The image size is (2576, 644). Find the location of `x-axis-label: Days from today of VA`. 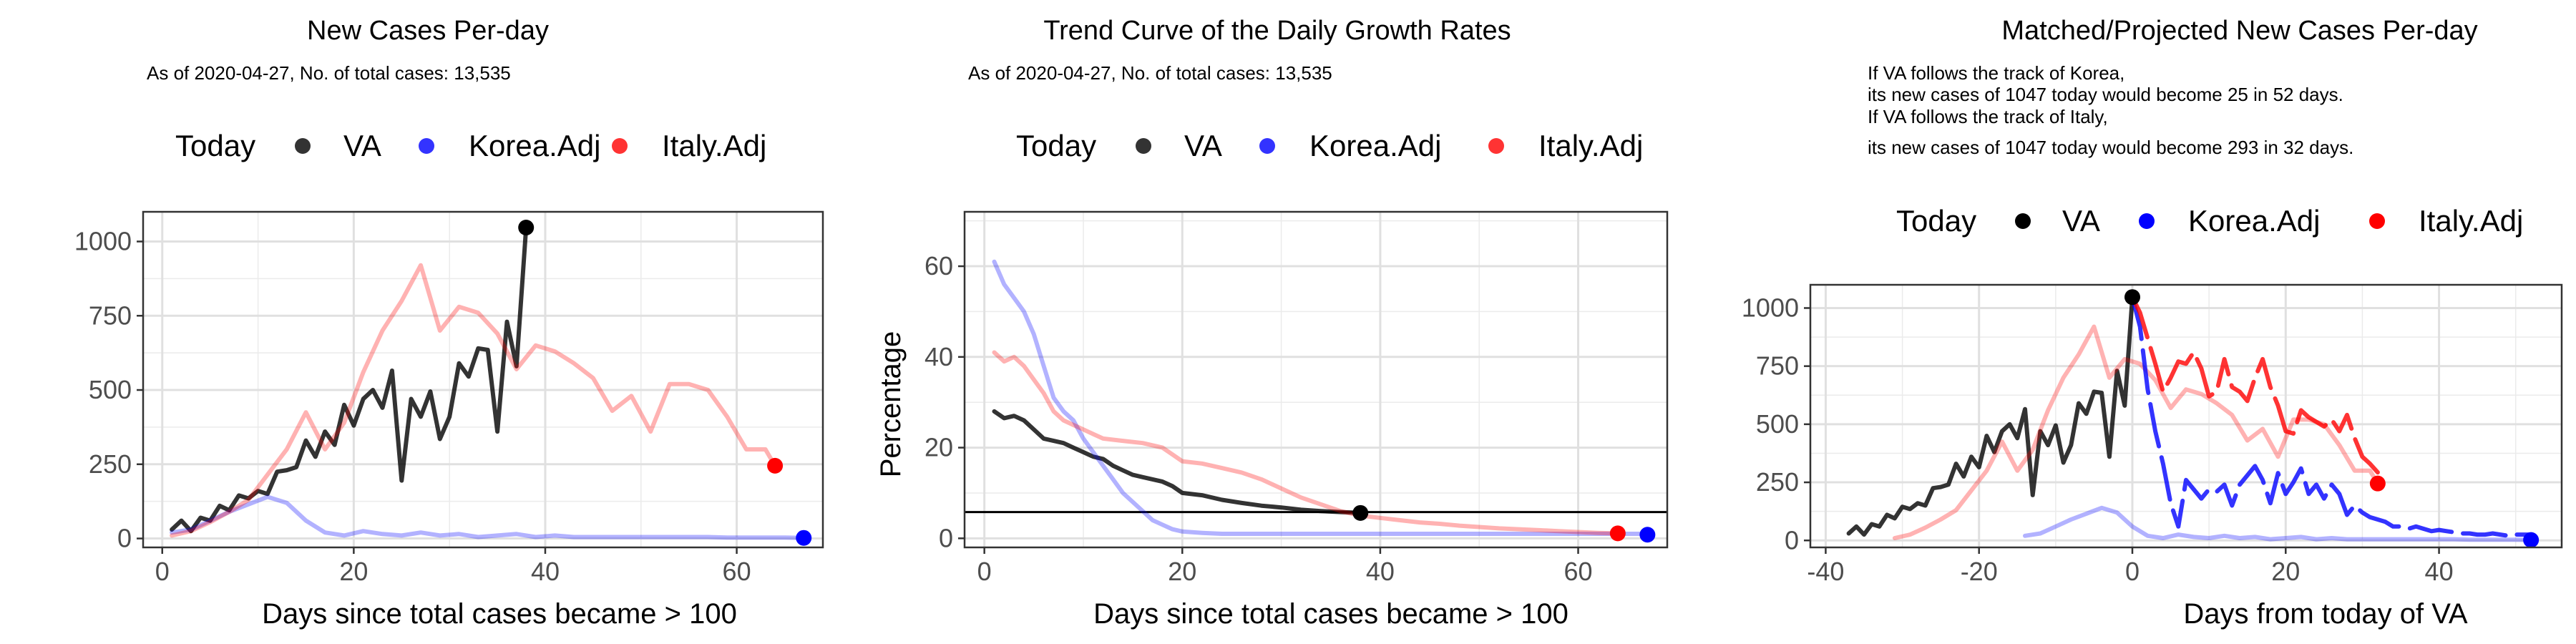

x-axis-label: Days from today of VA is located at coordinates (2325, 614).